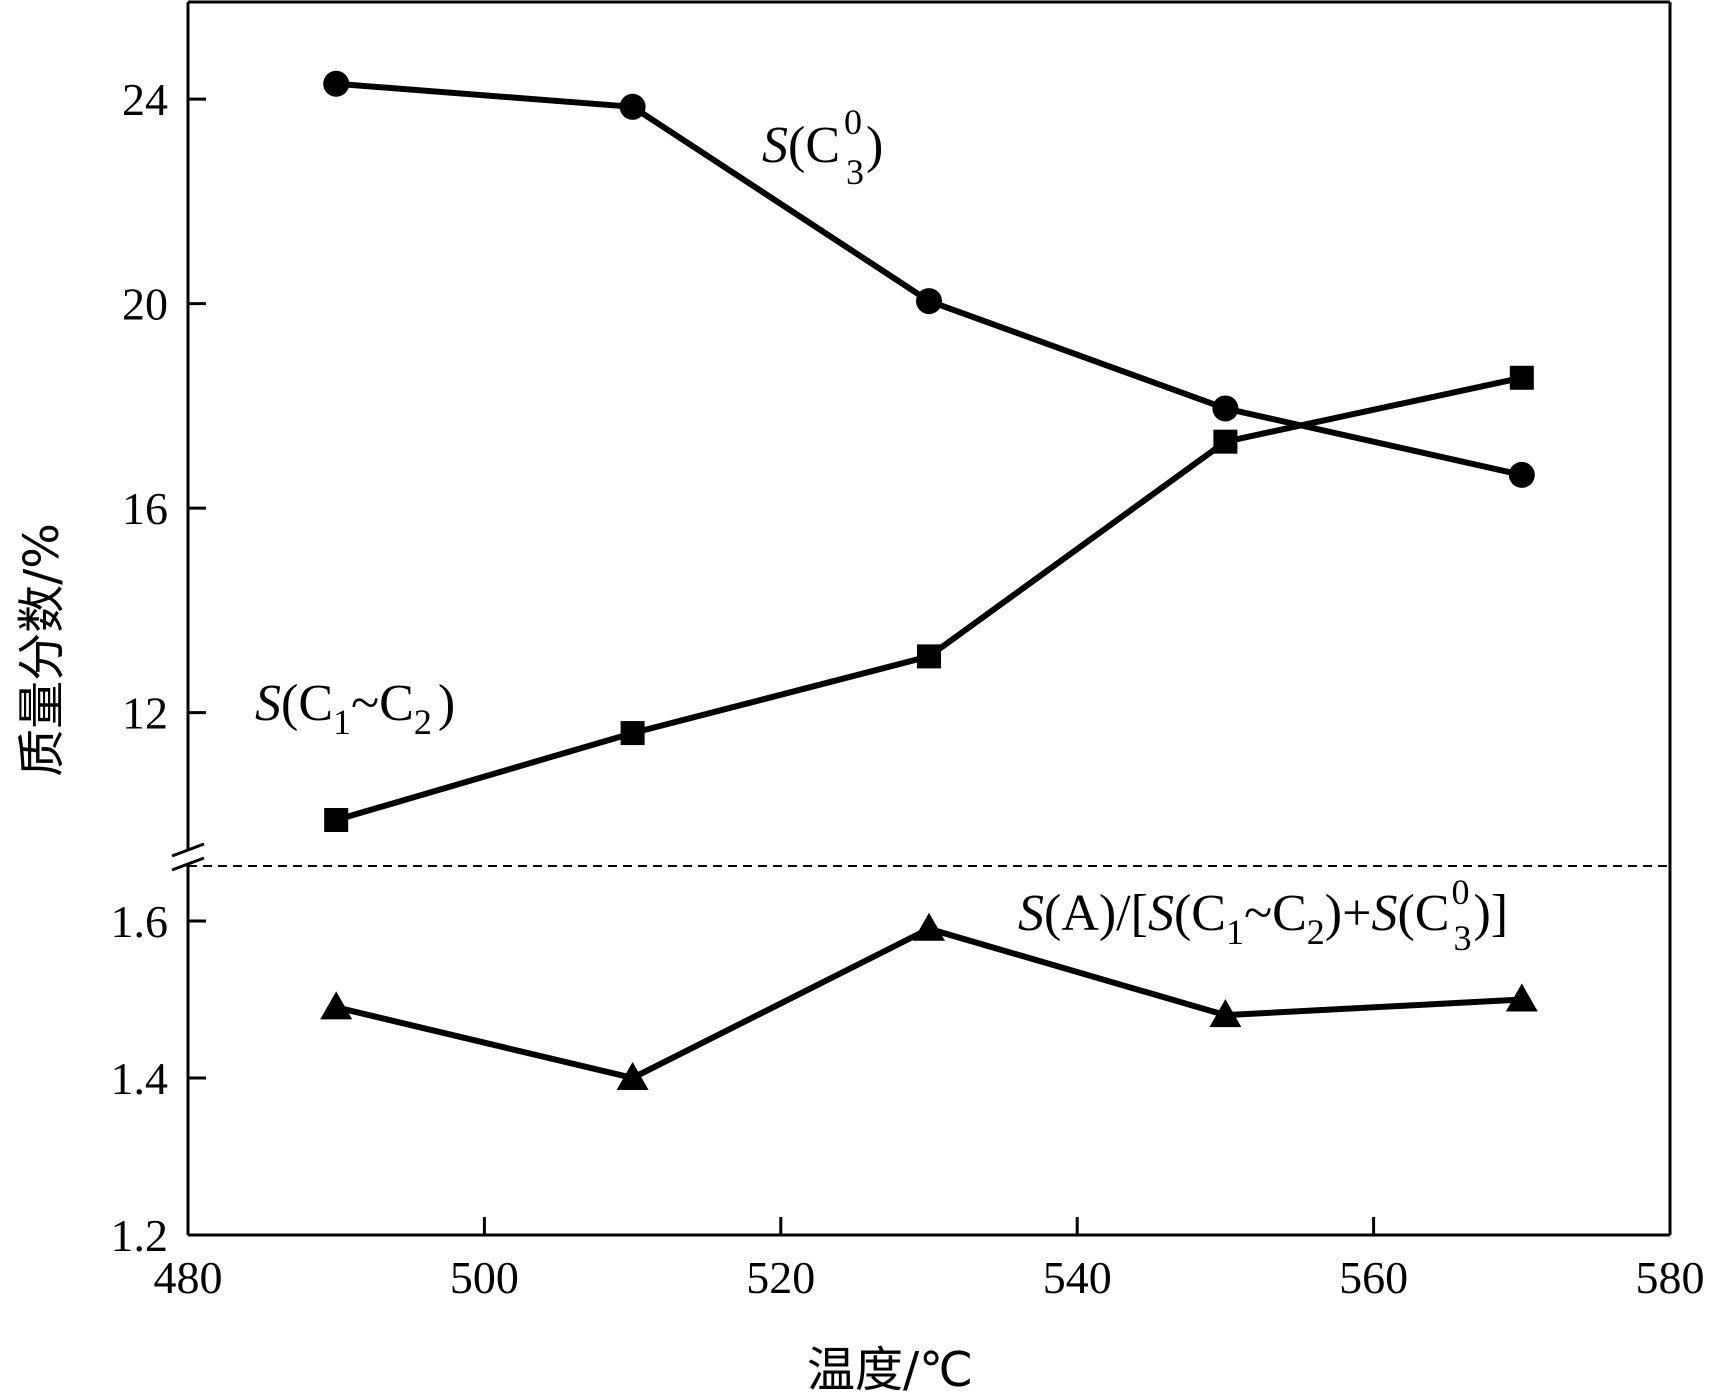 The image size is (1717, 1400). Describe the element at coordinates (1348, 913) in the screenshot. I see `ratio-label-plus: )+` at that location.